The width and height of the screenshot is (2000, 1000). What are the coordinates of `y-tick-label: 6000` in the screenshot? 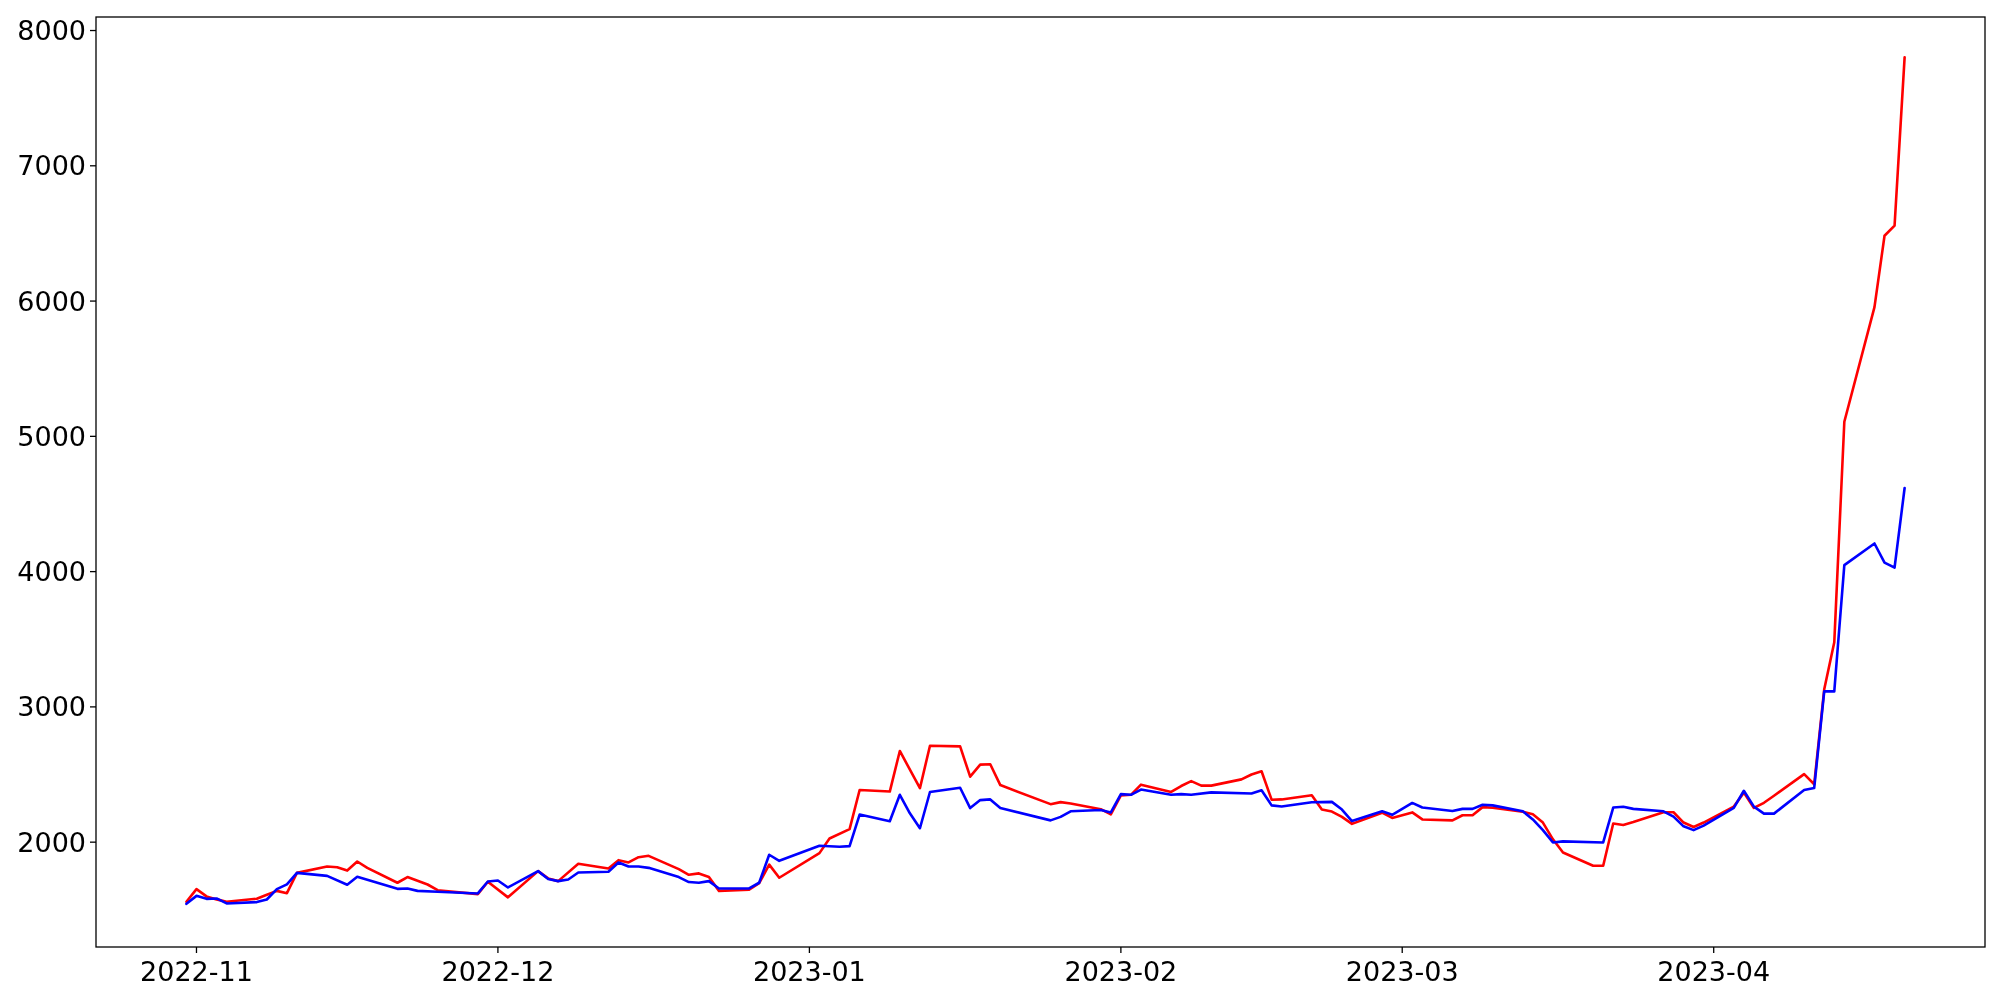 It's located at (51, 301).